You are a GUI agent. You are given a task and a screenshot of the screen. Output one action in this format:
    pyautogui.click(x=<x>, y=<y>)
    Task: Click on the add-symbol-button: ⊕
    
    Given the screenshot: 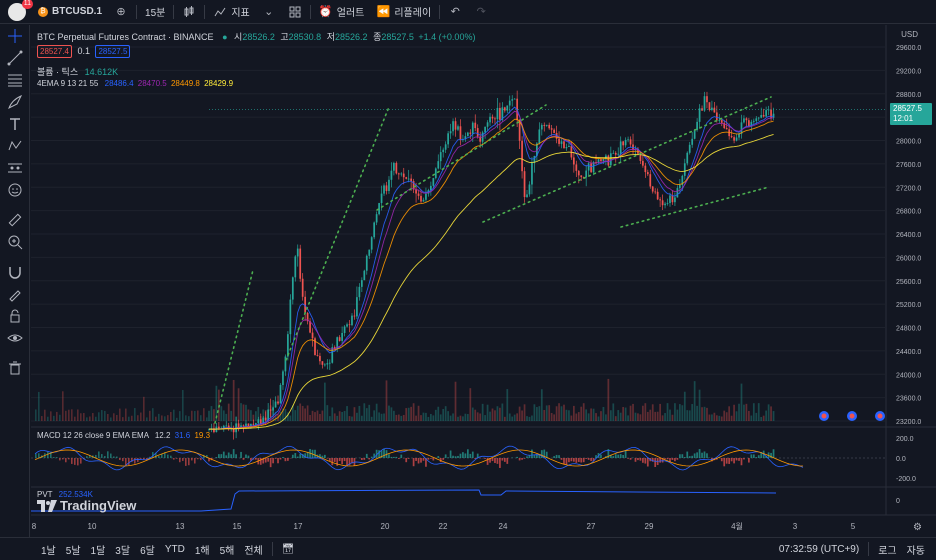 What is the action you would take?
    pyautogui.click(x=121, y=12)
    